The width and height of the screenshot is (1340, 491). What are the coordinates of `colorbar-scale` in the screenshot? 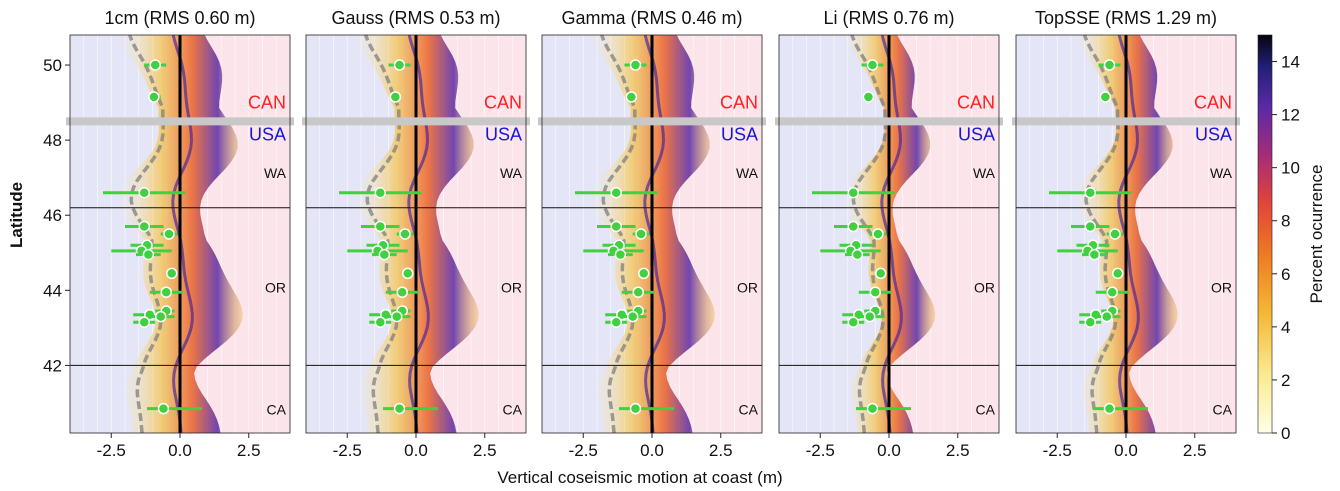 It's located at (1265, 234).